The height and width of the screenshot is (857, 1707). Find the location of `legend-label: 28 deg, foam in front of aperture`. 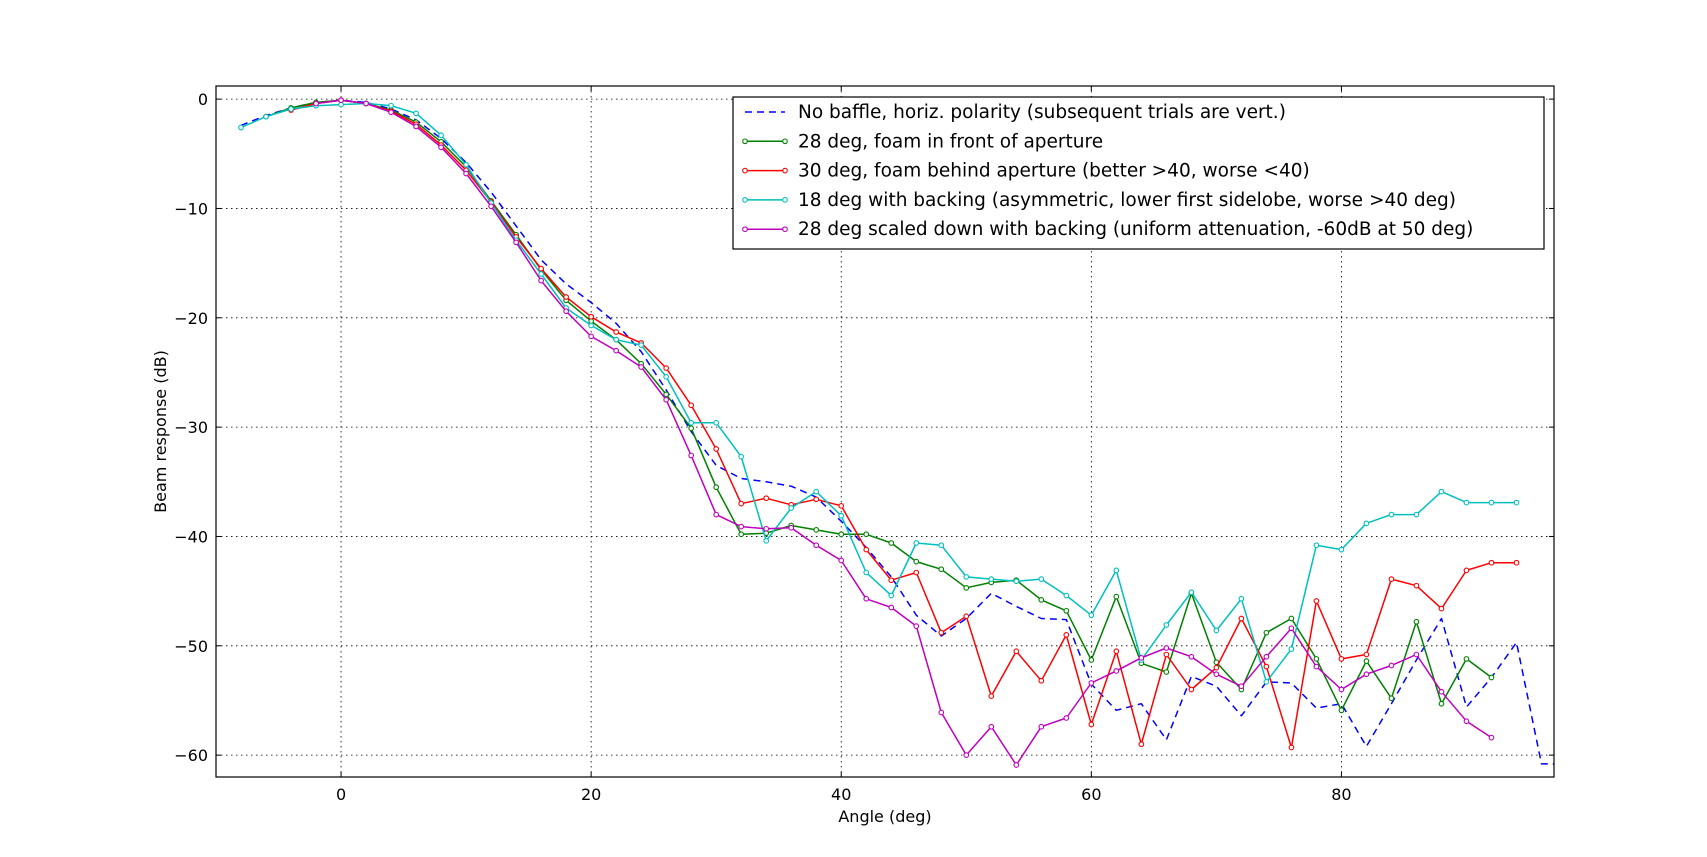

legend-label: 28 deg, foam in front of aperture is located at coordinates (950, 141).